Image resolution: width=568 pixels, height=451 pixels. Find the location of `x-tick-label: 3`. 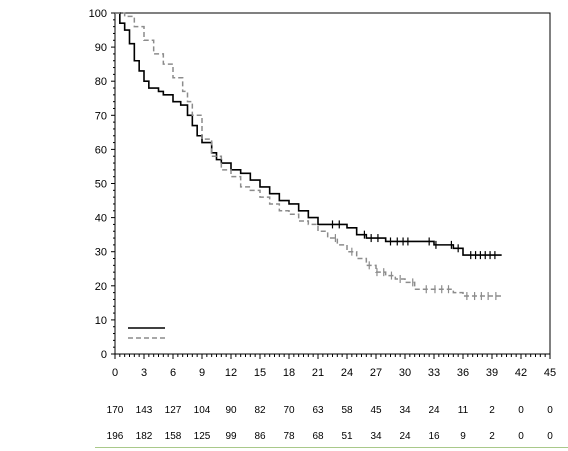

x-tick-label: 3 is located at coordinates (144, 373).